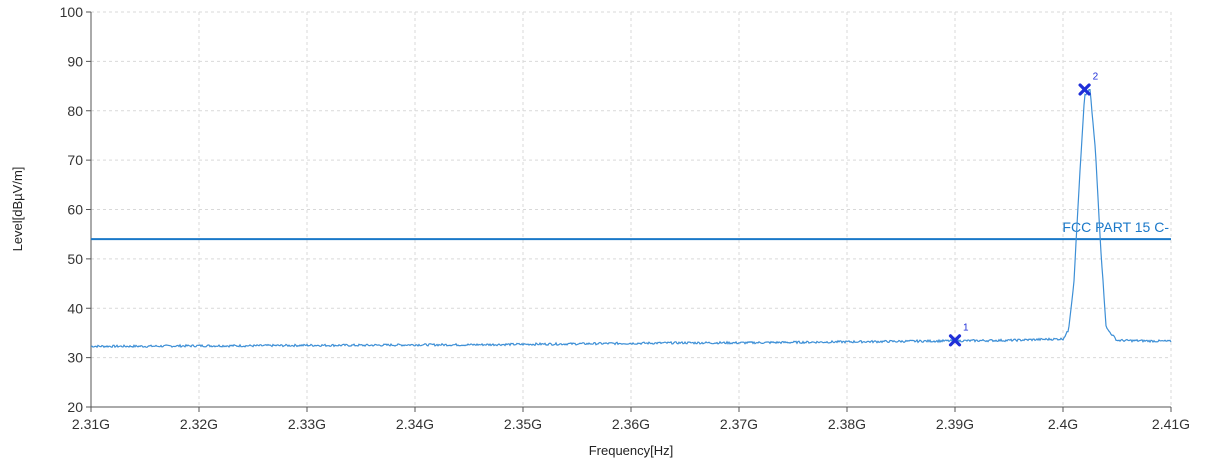 The image size is (1207, 467). Describe the element at coordinates (1115, 227) in the screenshot. I see `limit-line-label: FCC PART 15 C-` at that location.